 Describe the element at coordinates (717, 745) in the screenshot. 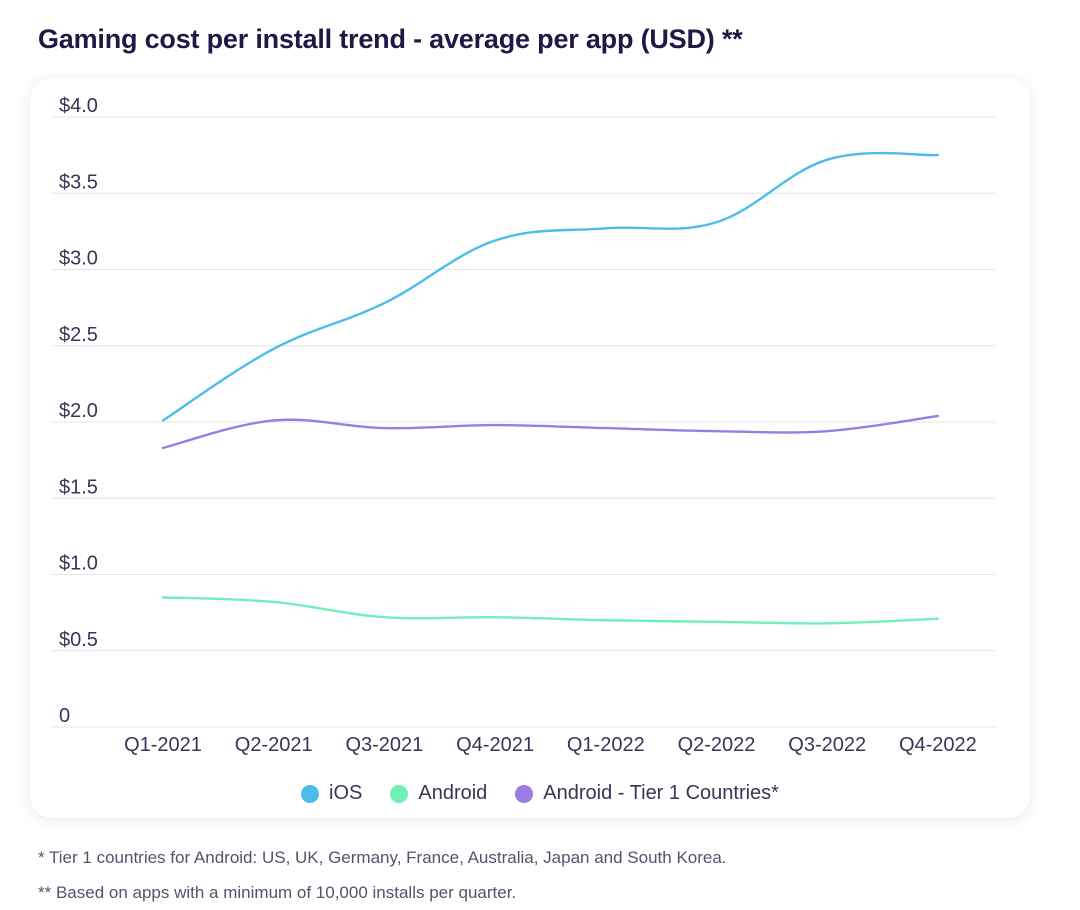

I see `x-tick-label: Q2-2022` at that location.